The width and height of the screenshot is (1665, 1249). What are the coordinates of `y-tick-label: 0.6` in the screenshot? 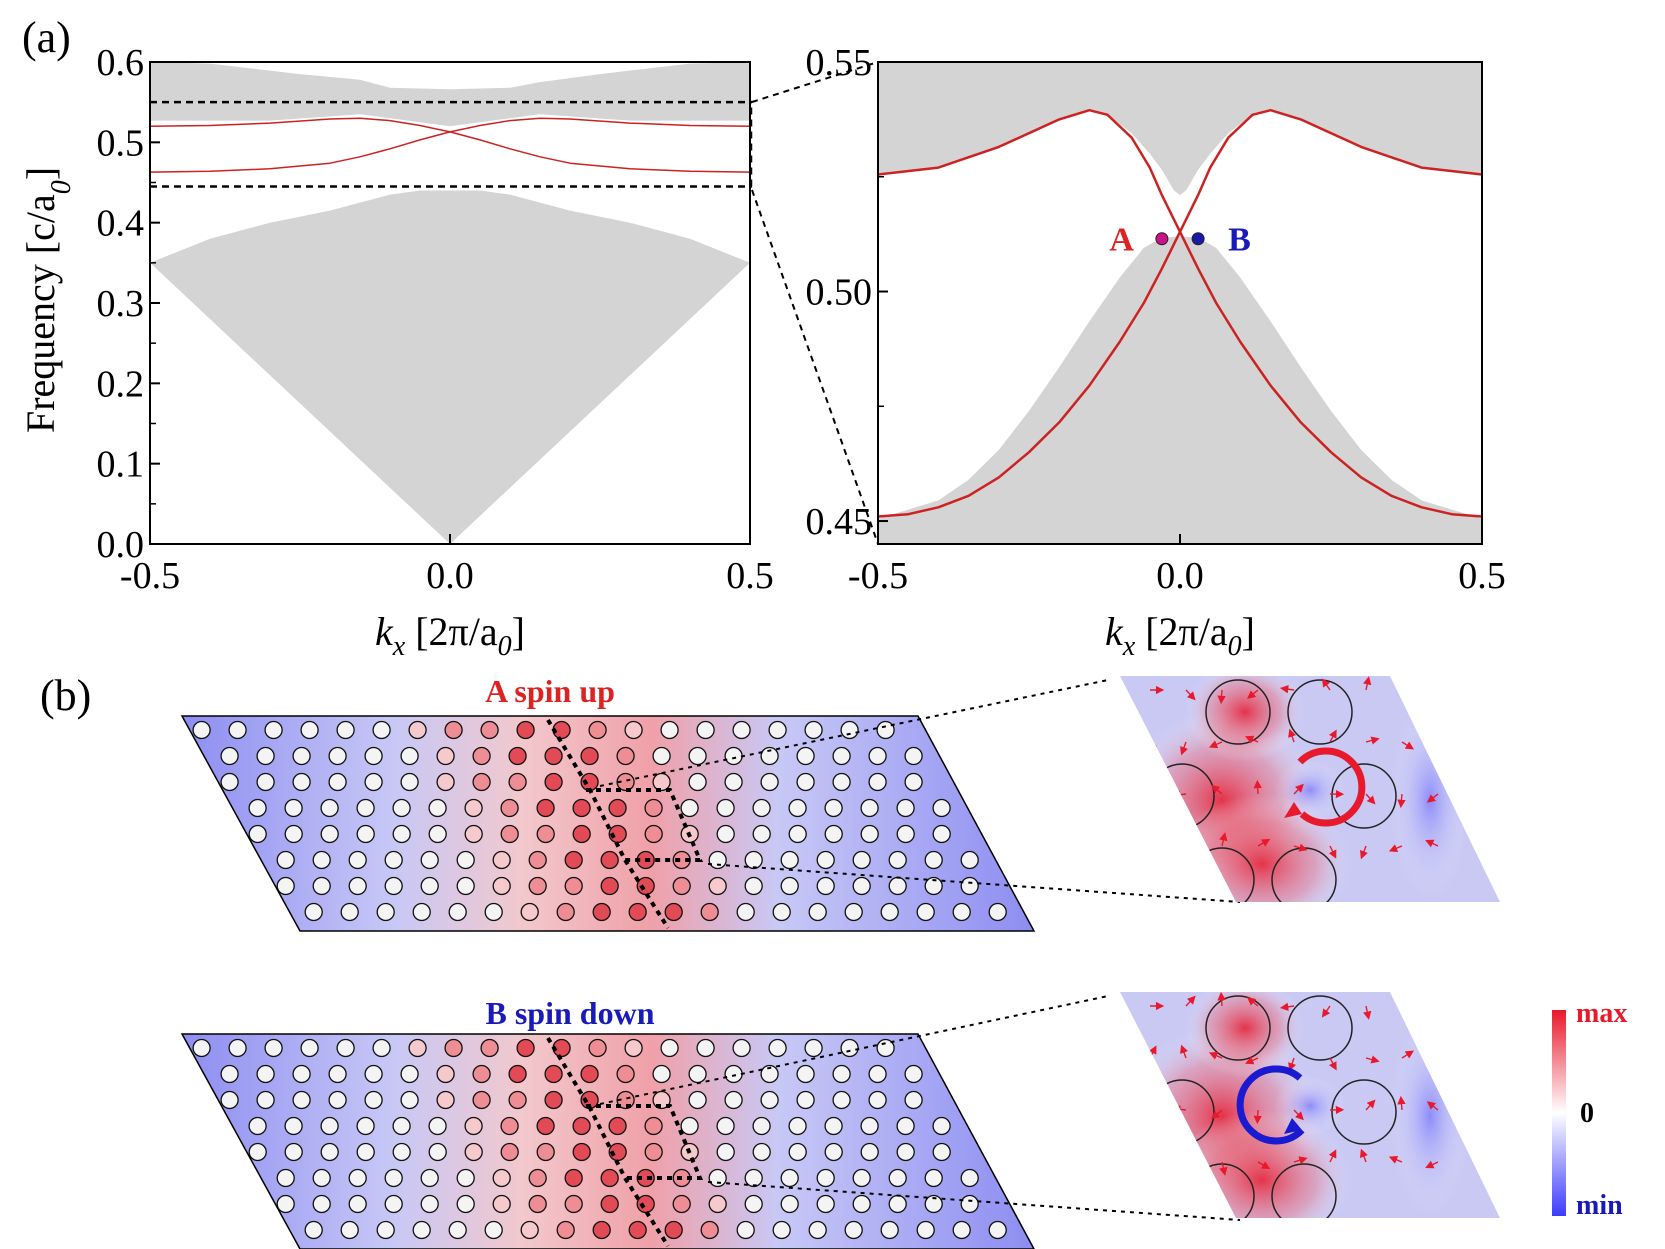 It's located at (121, 63).